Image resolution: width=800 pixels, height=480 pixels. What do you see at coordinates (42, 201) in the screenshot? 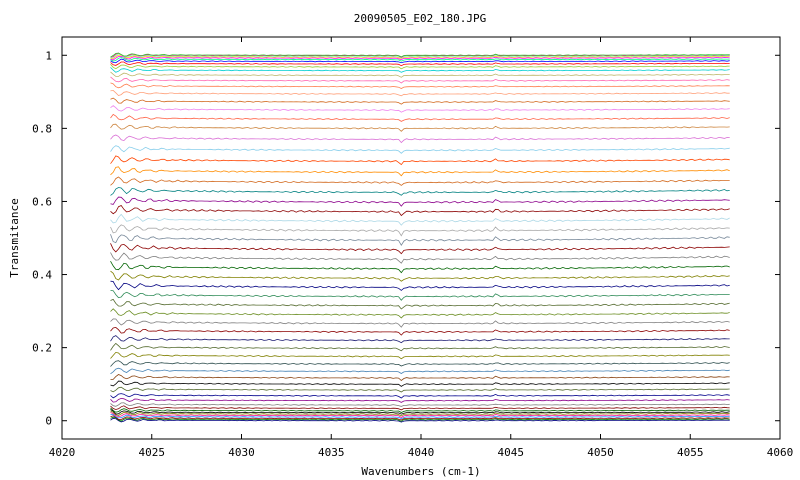
I see `y-tick-label: 0.6` at bounding box center [42, 201].